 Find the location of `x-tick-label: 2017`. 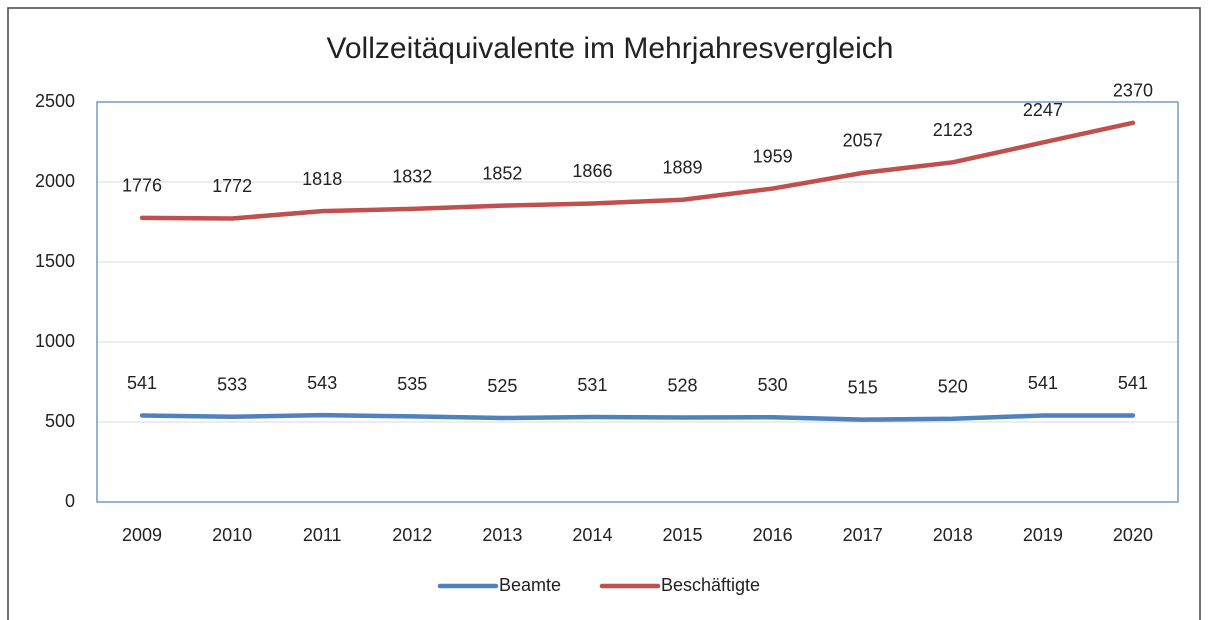

x-tick-label: 2017 is located at coordinates (863, 535).